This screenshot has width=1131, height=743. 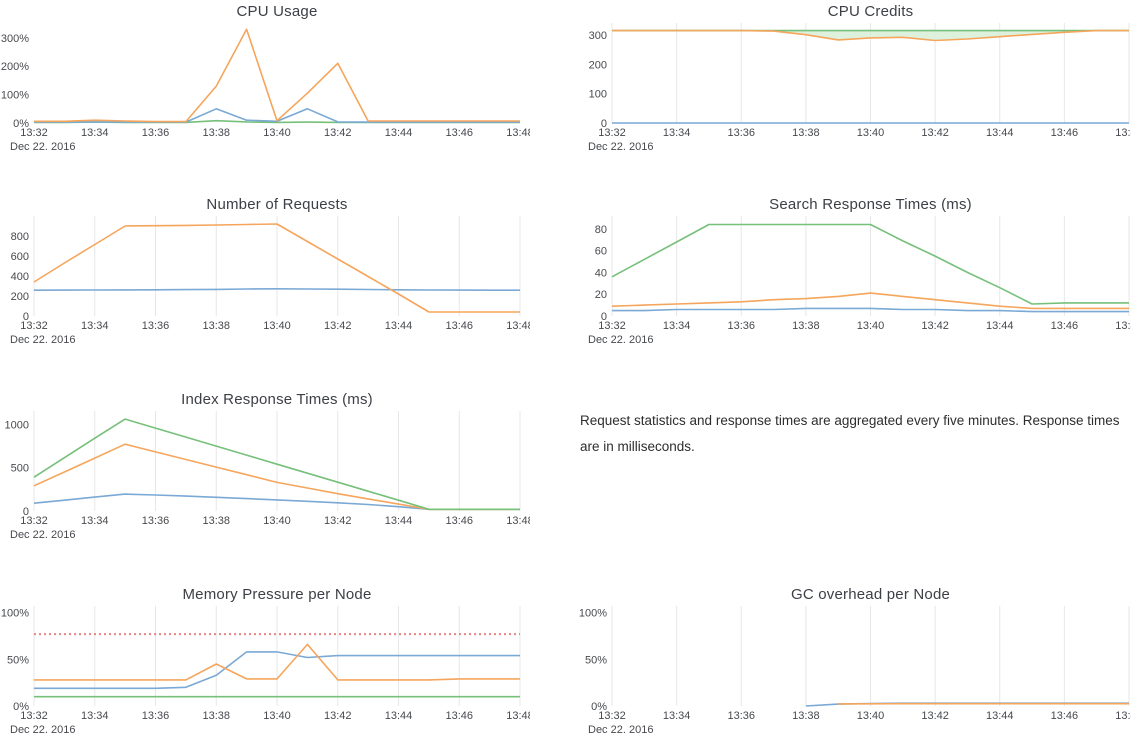 I want to click on y-tick-label: 60, so click(x=601, y=252).